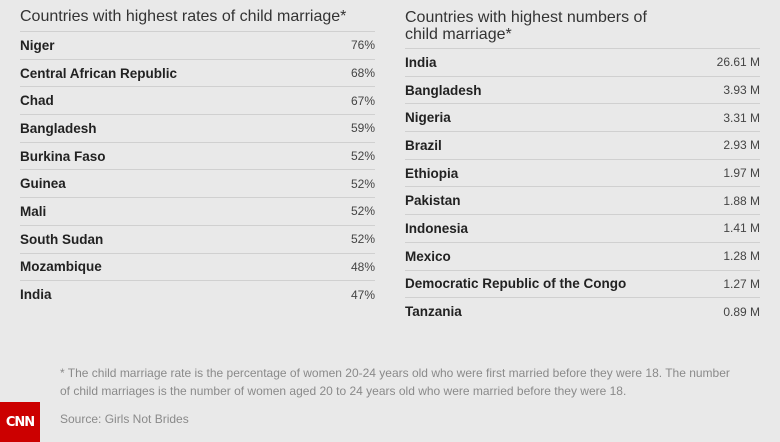 The height and width of the screenshot is (442, 780). Describe the element at coordinates (197, 268) in the screenshot. I see `table-row: Mozambique 48%` at that location.